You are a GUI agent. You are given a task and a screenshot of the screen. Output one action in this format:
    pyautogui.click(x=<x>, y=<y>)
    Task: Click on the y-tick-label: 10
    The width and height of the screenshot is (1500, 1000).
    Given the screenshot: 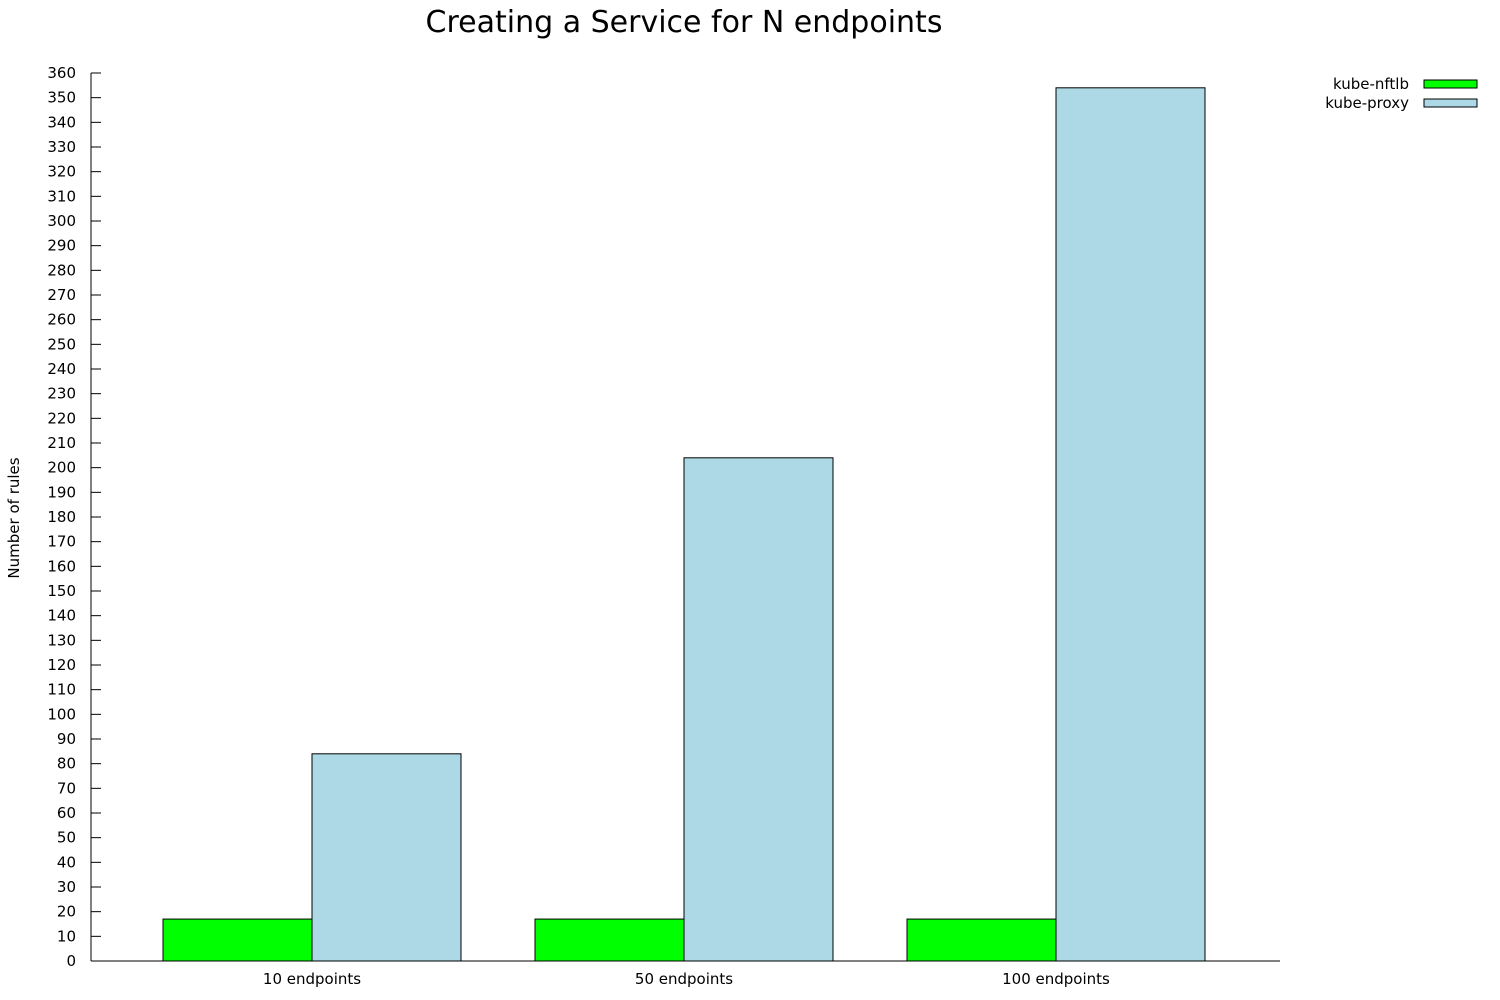 What is the action you would take?
    pyautogui.click(x=66, y=936)
    